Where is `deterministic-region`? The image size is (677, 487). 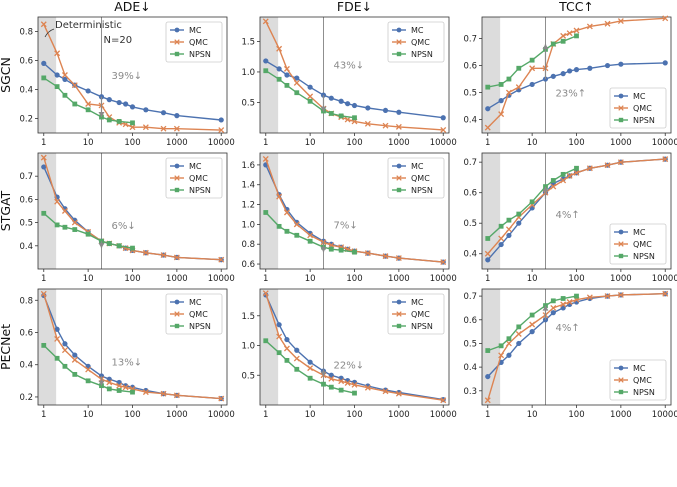 deterministic-region is located at coordinates (269, 347).